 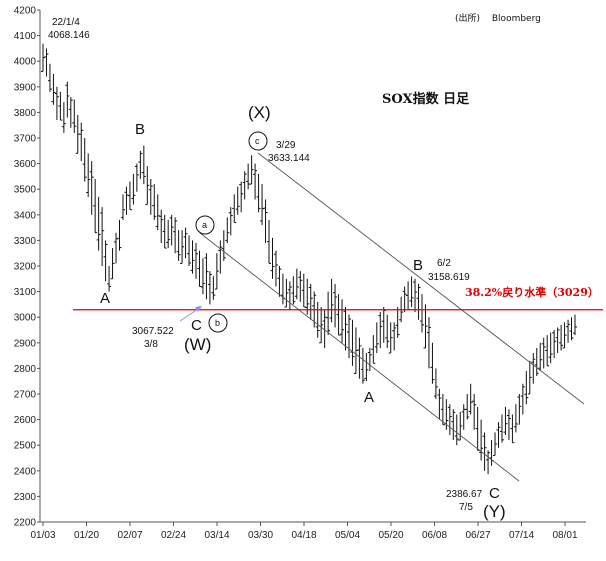 I want to click on x-tick-label: 06/08, so click(x=434, y=535).